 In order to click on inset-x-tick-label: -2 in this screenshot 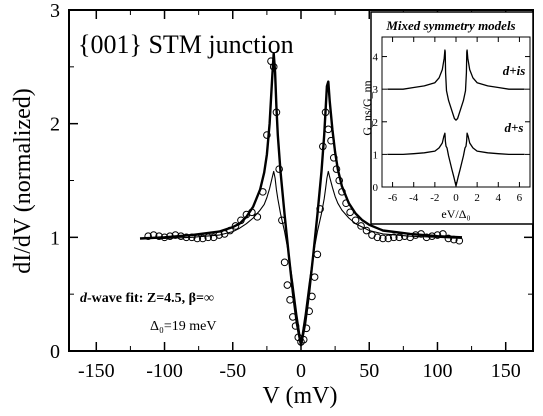, I will do `click(434, 198)`.